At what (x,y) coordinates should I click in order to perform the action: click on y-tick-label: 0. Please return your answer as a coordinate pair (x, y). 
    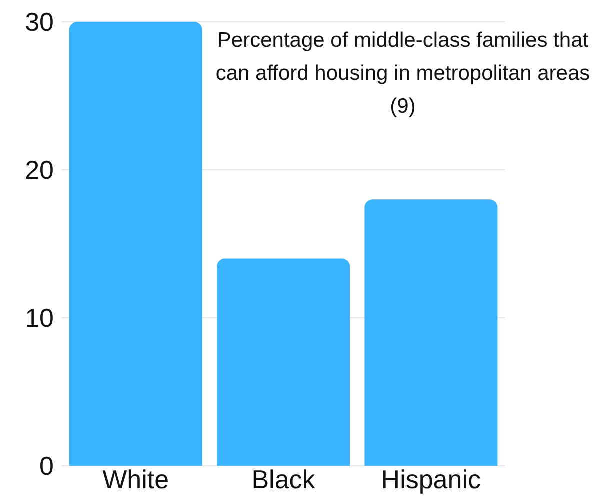
    Looking at the image, I should click on (47, 466).